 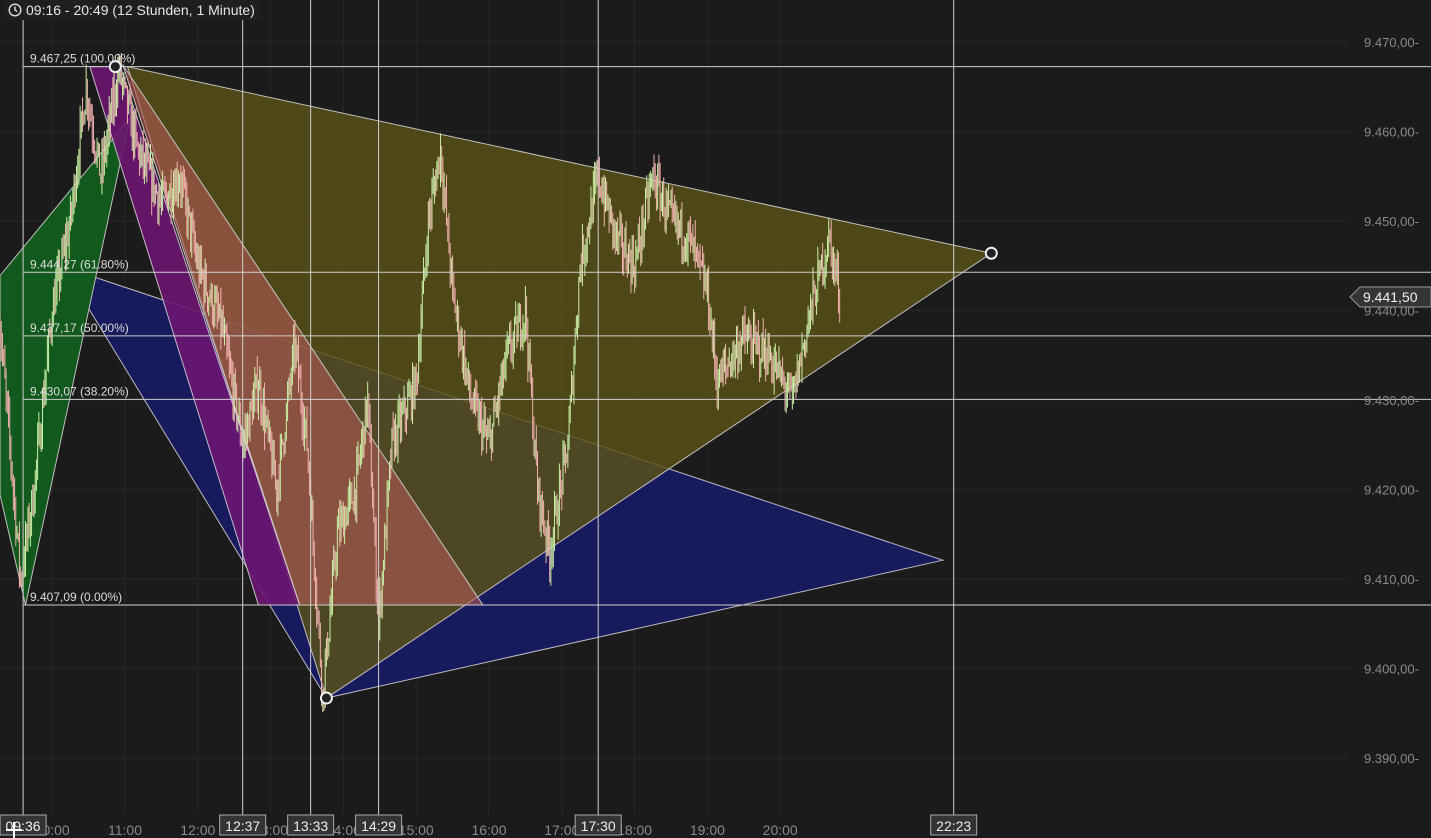 What do you see at coordinates (79, 264) in the screenshot?
I see `fib-level-label: 9.444,27 (61.80%)` at bounding box center [79, 264].